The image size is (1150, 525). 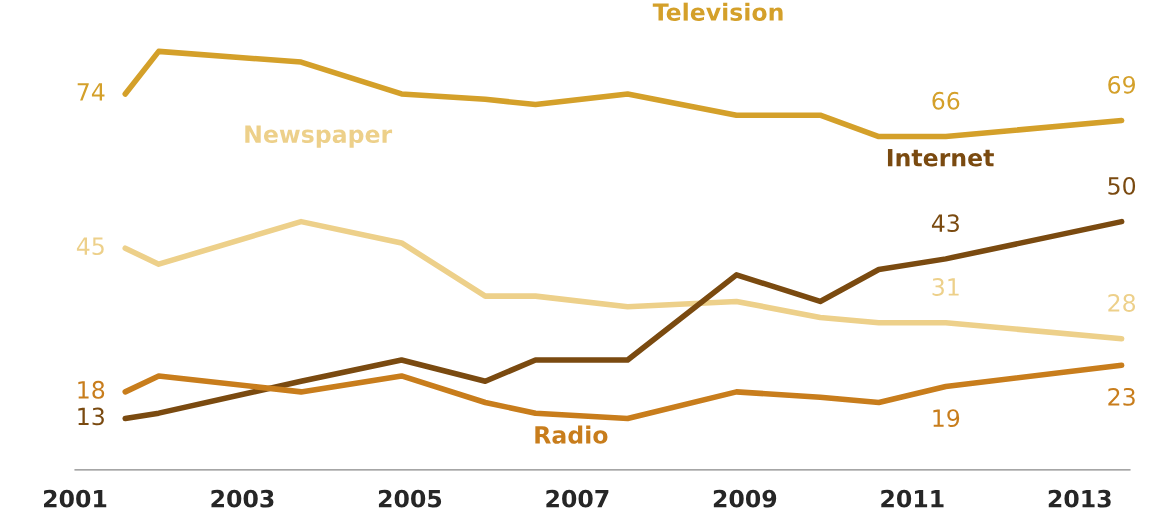 What do you see at coordinates (1121, 84) in the screenshot?
I see `data-label: 69` at bounding box center [1121, 84].